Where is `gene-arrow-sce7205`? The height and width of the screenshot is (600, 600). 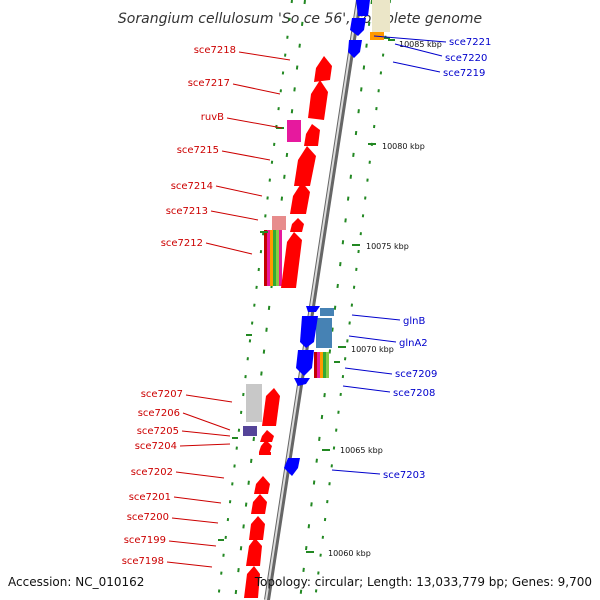
gene-arrow-sce7205 is located at coordinates (267, 436).